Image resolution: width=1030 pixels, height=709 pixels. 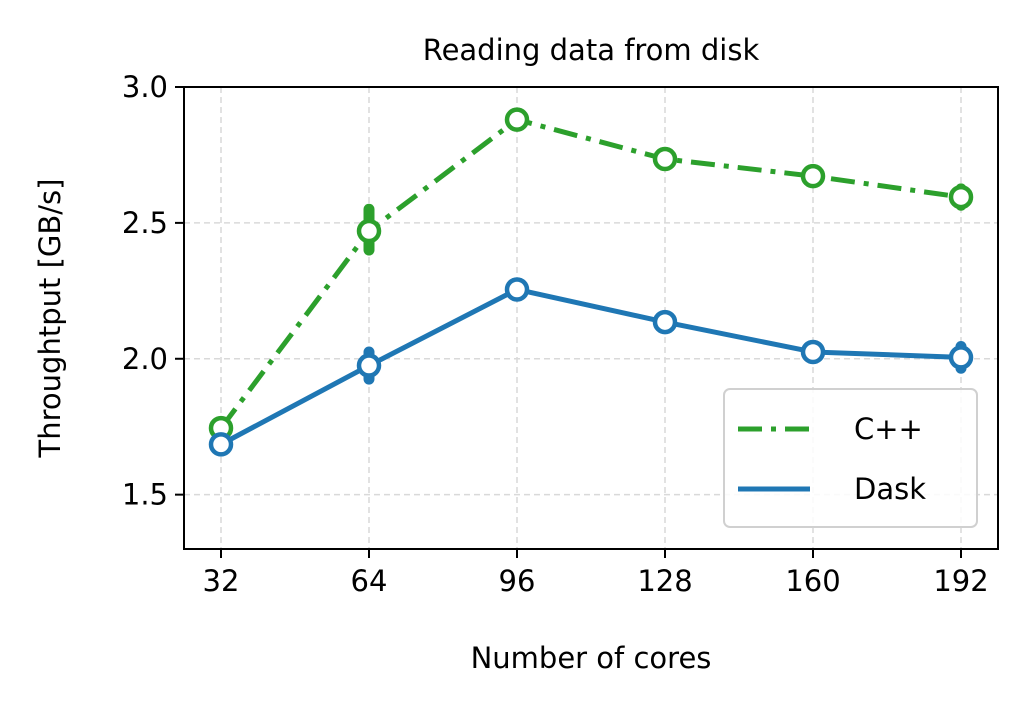 What do you see at coordinates (591, 50) in the screenshot?
I see `chart-title: Reading data from disk` at bounding box center [591, 50].